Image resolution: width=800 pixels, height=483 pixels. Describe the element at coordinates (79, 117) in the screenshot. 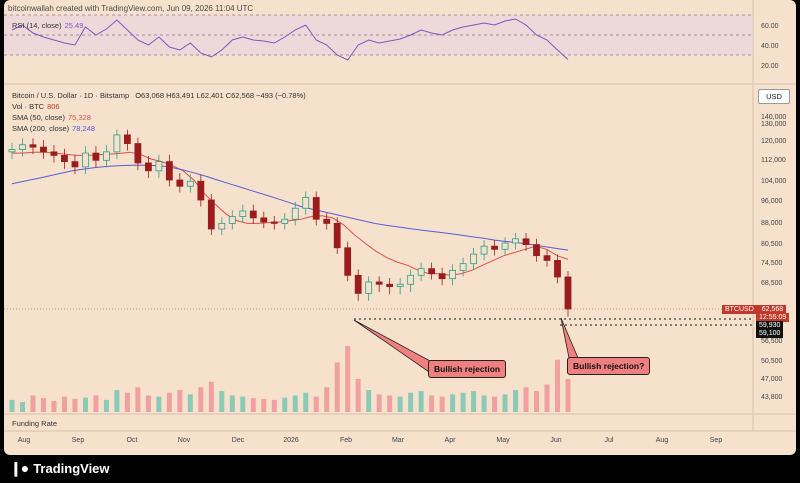

I see `sma50-legend-value: 75,328` at that location.